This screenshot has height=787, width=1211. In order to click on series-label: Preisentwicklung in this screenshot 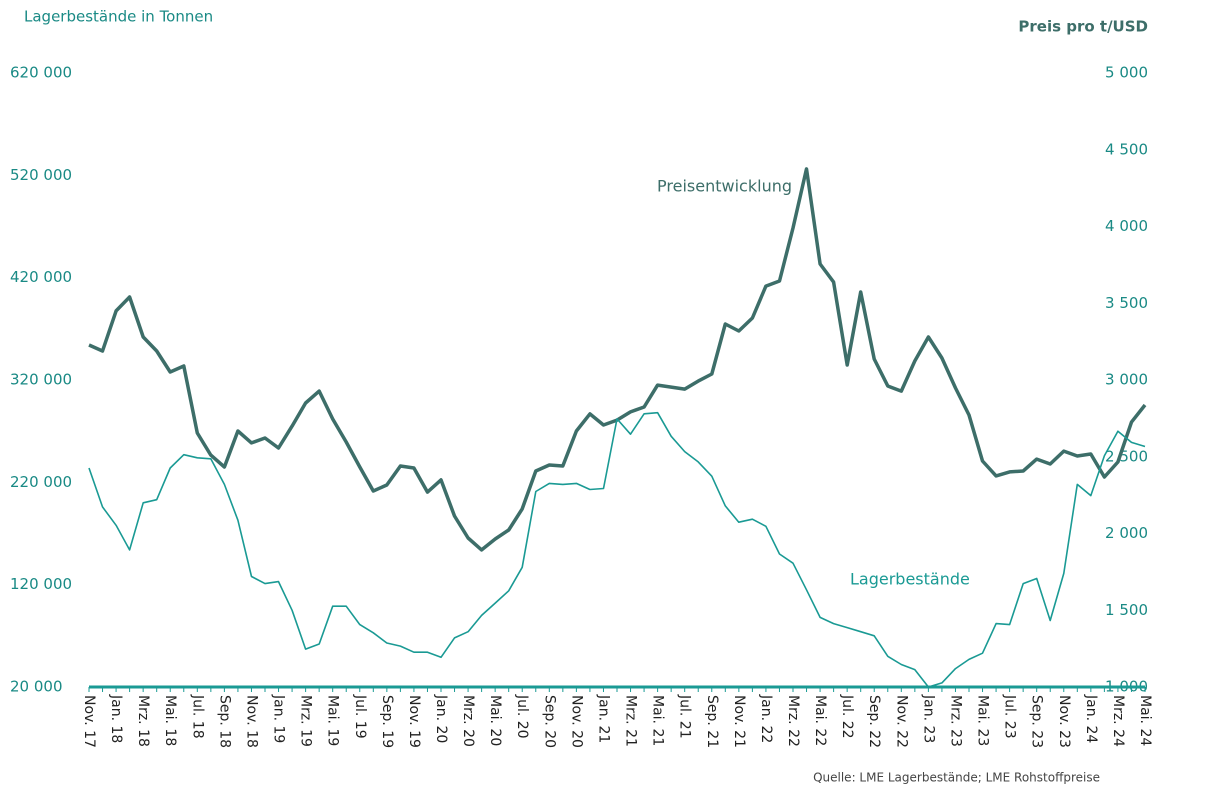, I will do `click(724, 186)`.